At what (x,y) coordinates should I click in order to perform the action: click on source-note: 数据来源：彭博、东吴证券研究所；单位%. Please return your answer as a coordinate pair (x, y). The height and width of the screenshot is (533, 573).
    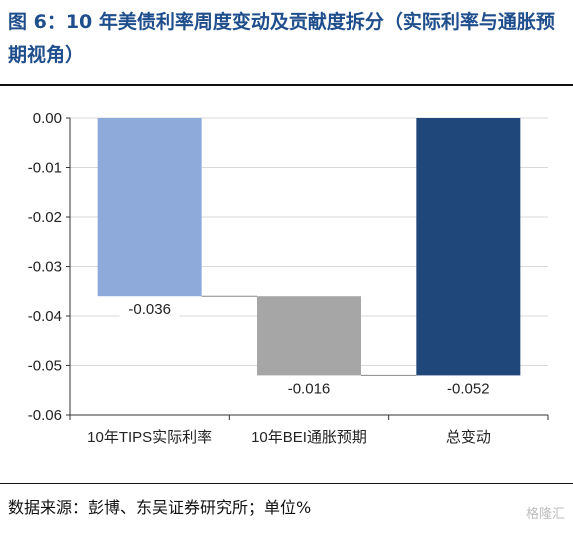
    Looking at the image, I should click on (160, 507).